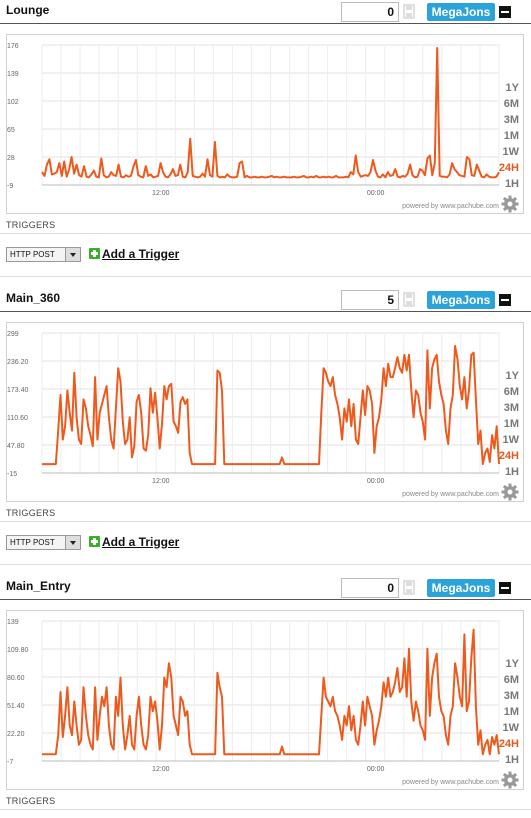  I want to click on value-field: 5, so click(370, 300).